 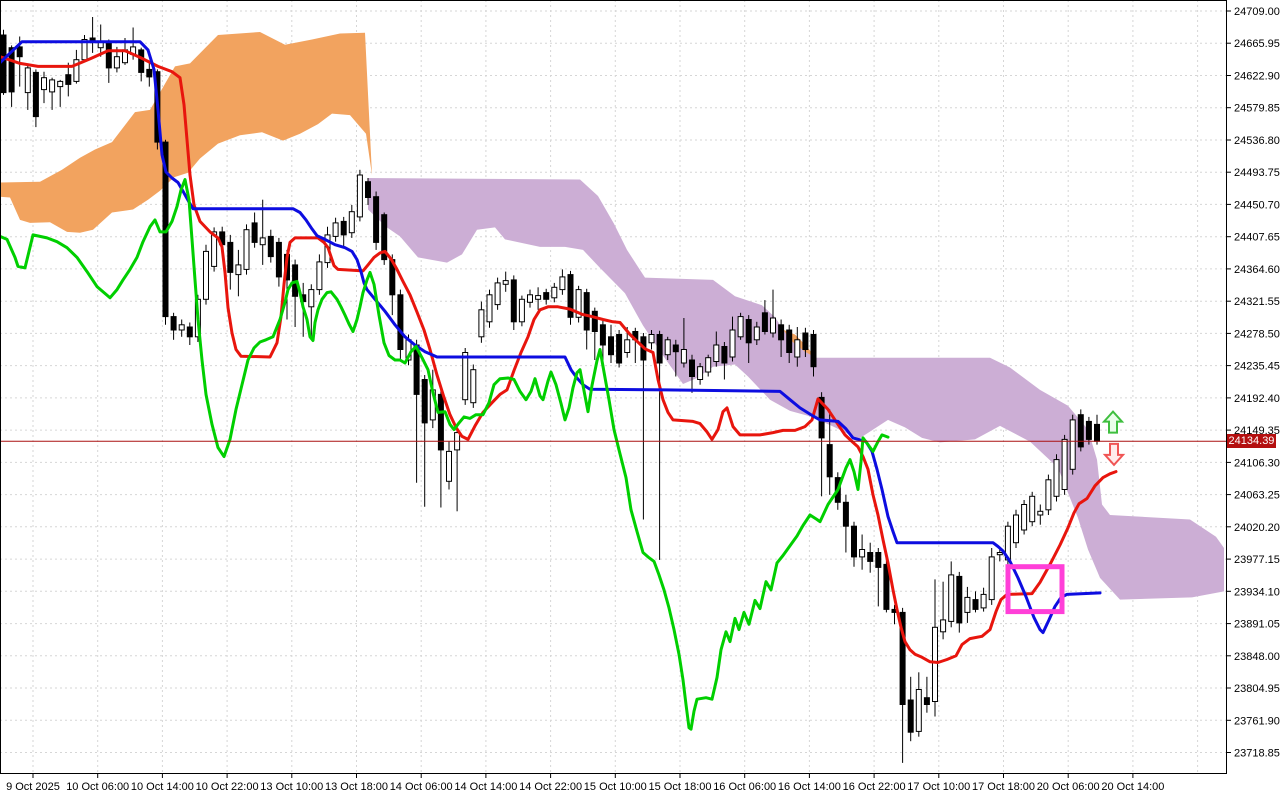 I want to click on price-tick-label: 24149.35, so click(x=1257, y=431).